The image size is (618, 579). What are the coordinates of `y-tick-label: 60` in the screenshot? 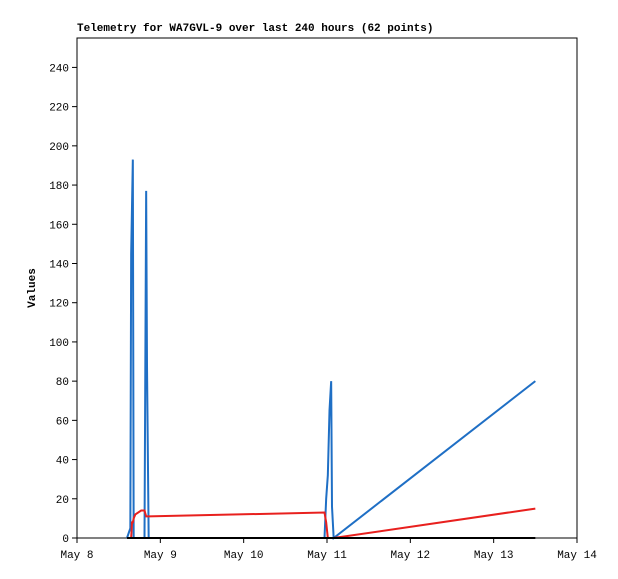 It's located at (62, 422).